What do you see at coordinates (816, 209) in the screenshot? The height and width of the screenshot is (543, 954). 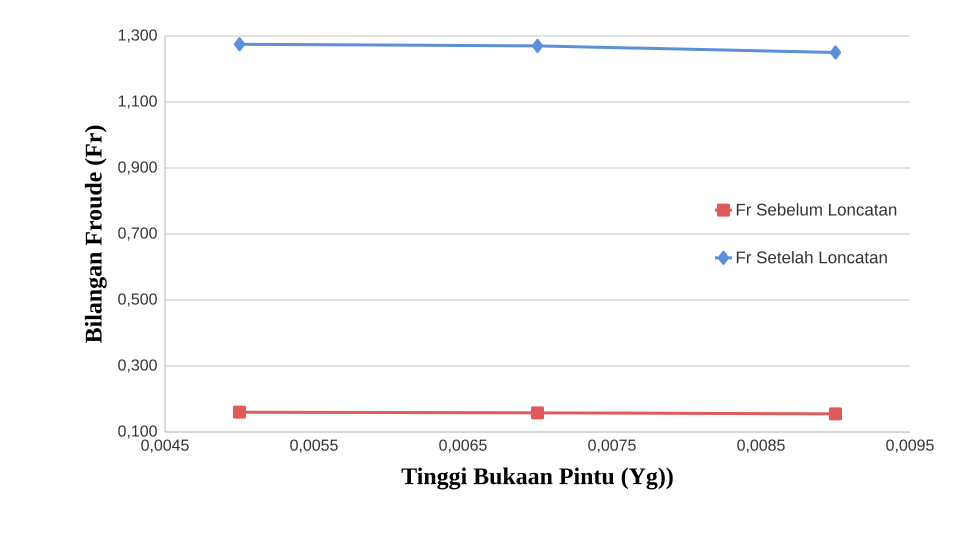 I see `legend-label: Fr Sebelum Loncatan` at bounding box center [816, 209].